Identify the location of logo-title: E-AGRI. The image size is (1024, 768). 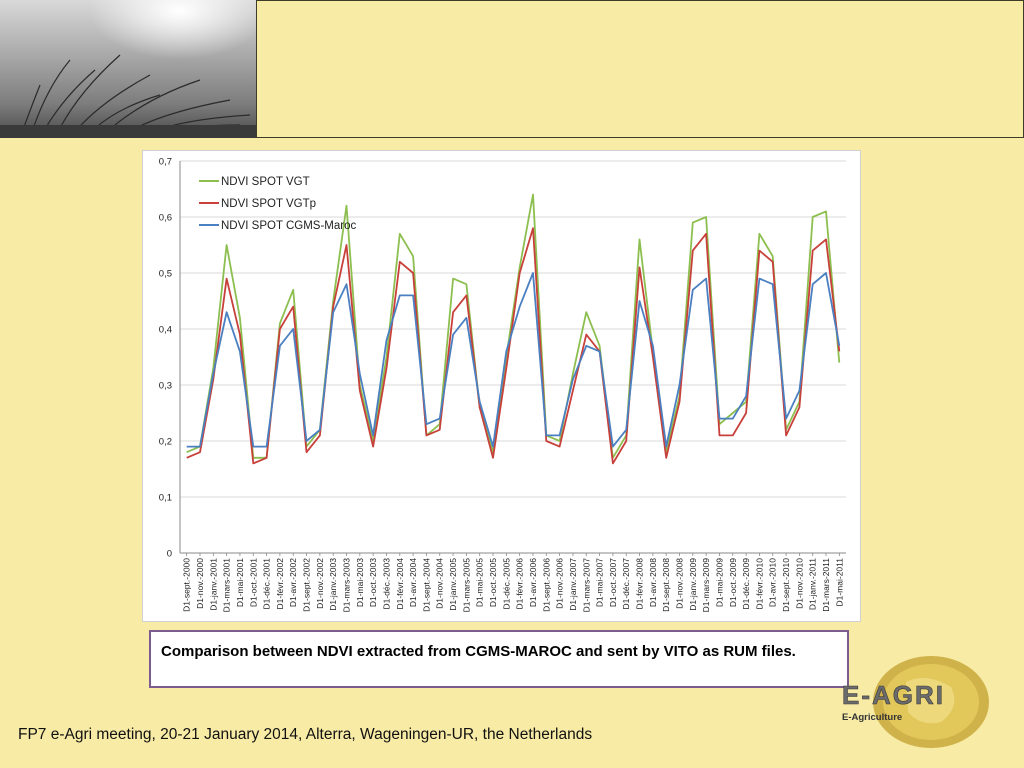
(893, 695).